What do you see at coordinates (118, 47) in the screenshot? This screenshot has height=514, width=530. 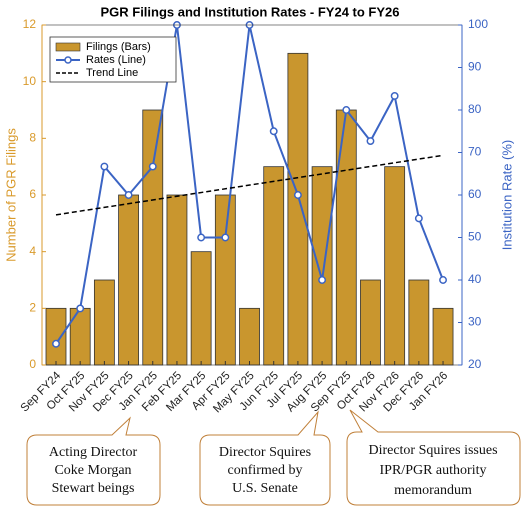 I see `legend-label: Filings (Bars)` at bounding box center [118, 47].